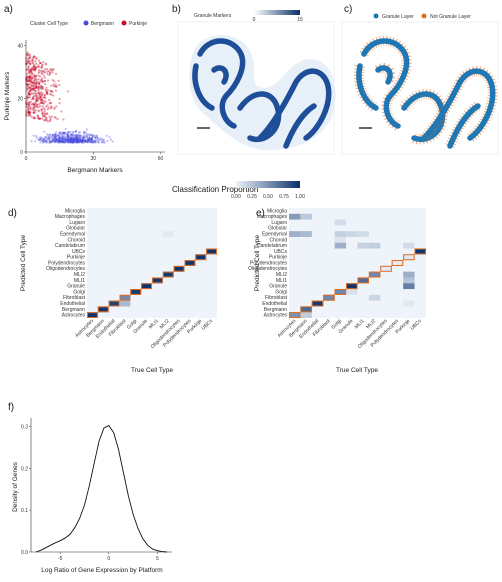 Image resolution: width=502 pixels, height=582 pixels. Describe the element at coordinates (300, 20) in the screenshot. I see `legend-b-tick-max: 15` at that location.